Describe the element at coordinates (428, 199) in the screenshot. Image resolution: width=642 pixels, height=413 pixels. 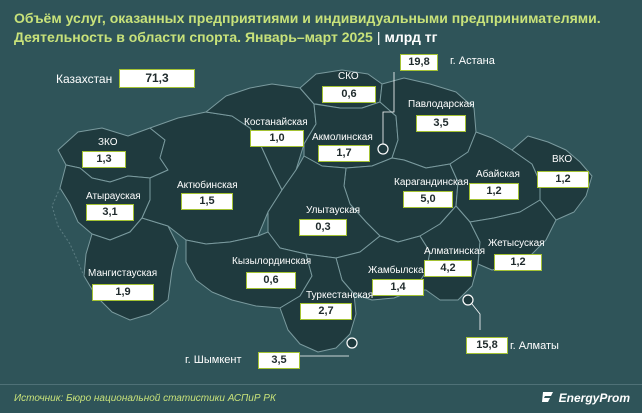
I see `region-value-karaganda: 5,0` at that location.